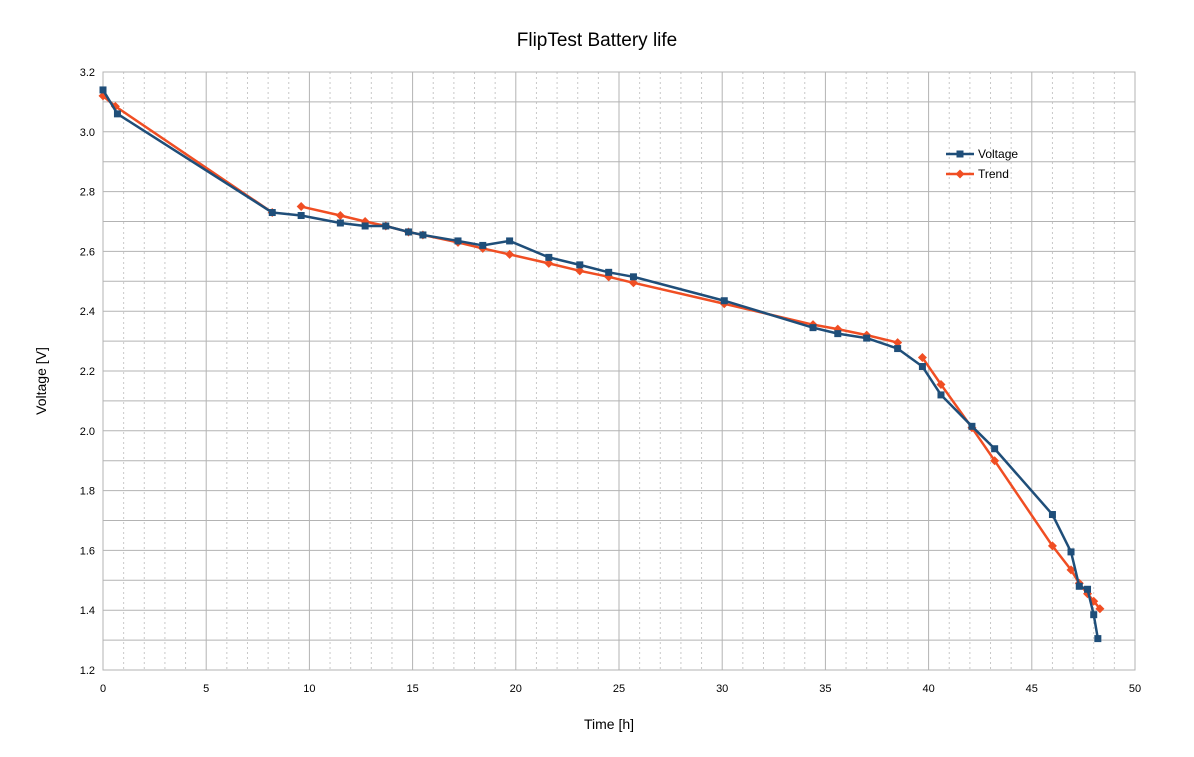 The width and height of the screenshot is (1194, 757). I want to click on y-tick-label: 2.0, so click(87, 432).